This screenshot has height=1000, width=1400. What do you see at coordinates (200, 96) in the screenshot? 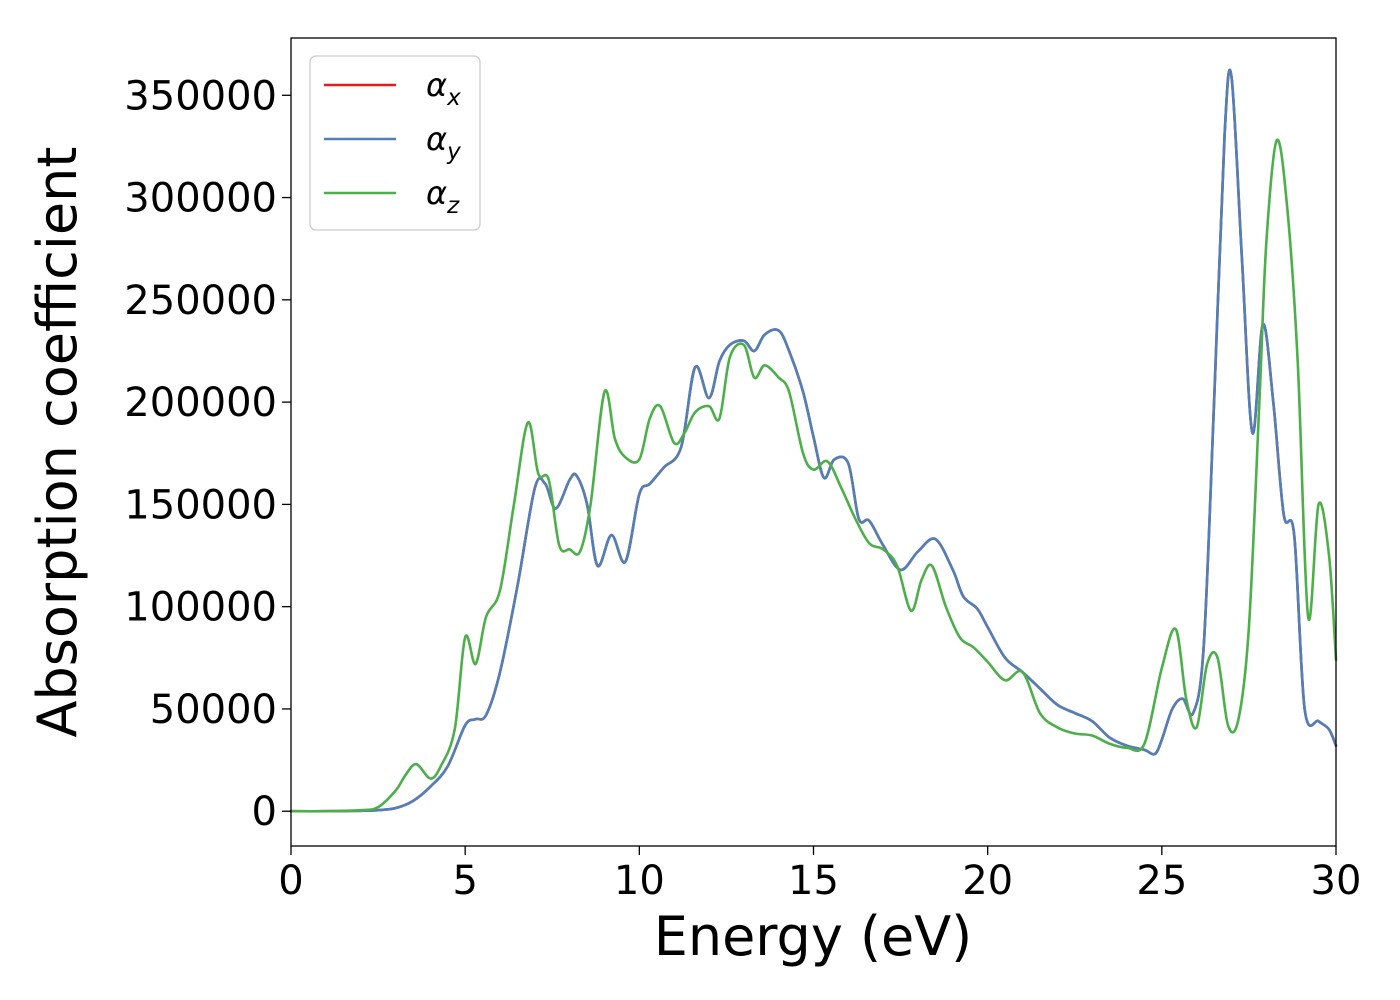
I see `y-tick-label: 350000` at bounding box center [200, 96].